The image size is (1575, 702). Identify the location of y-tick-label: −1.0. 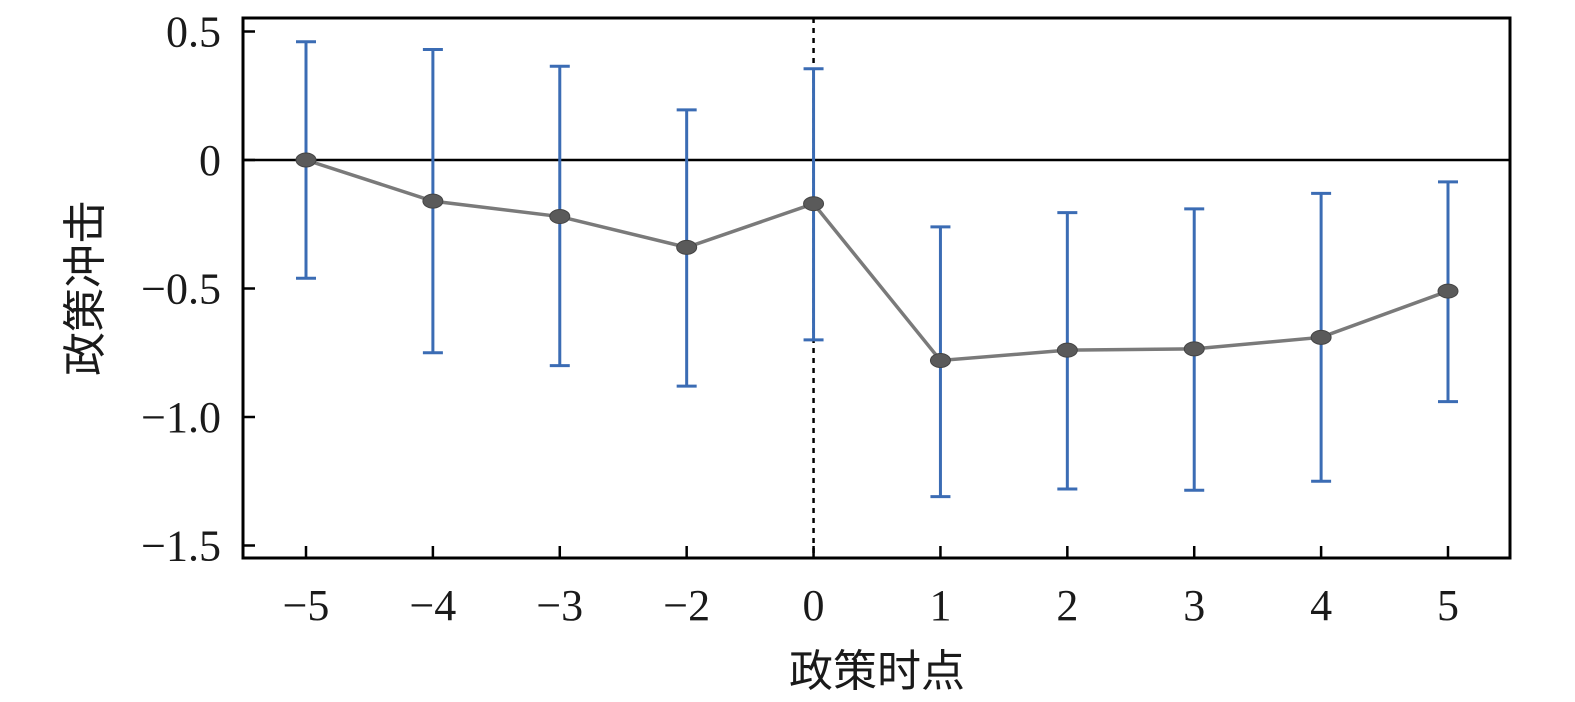
(181, 417).